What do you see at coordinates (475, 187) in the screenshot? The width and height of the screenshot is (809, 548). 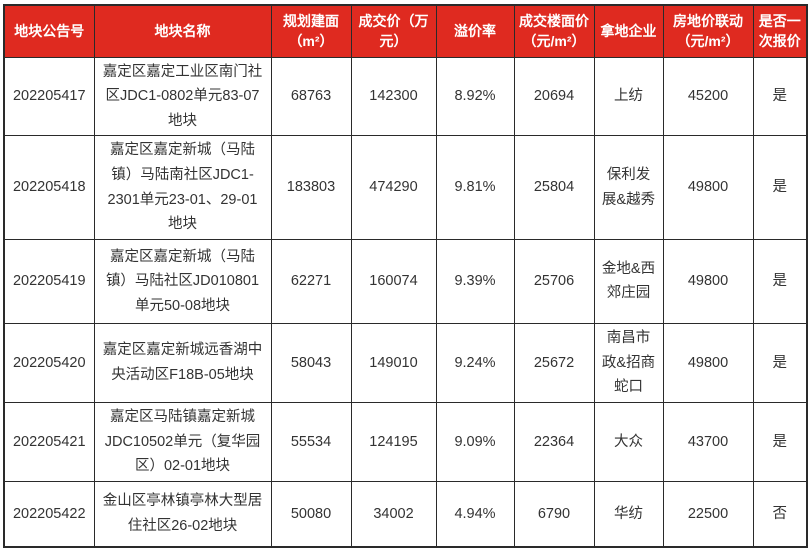 I see `table-cell: 9.81%` at bounding box center [475, 187].